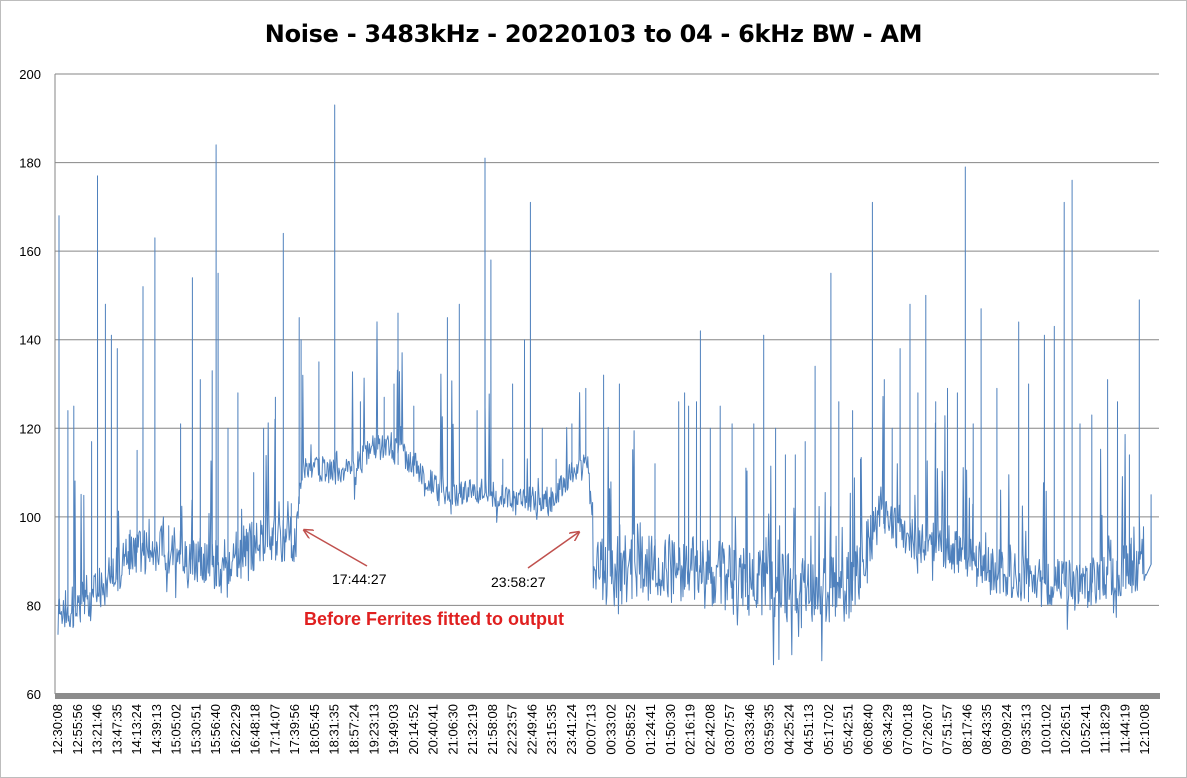 The width and height of the screenshot is (1187, 778). What do you see at coordinates (571, 729) in the screenshot?
I see `x-tick-label: 23:41:24` at bounding box center [571, 729].